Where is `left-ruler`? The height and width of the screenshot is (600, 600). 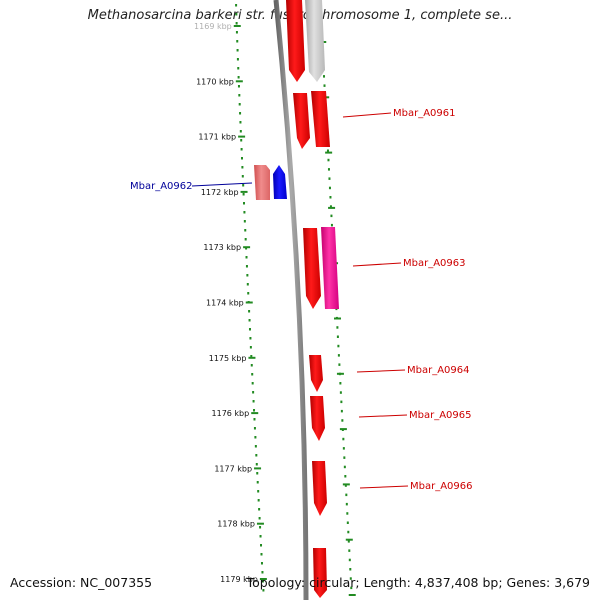 left-ruler is located at coordinates (250, 298).